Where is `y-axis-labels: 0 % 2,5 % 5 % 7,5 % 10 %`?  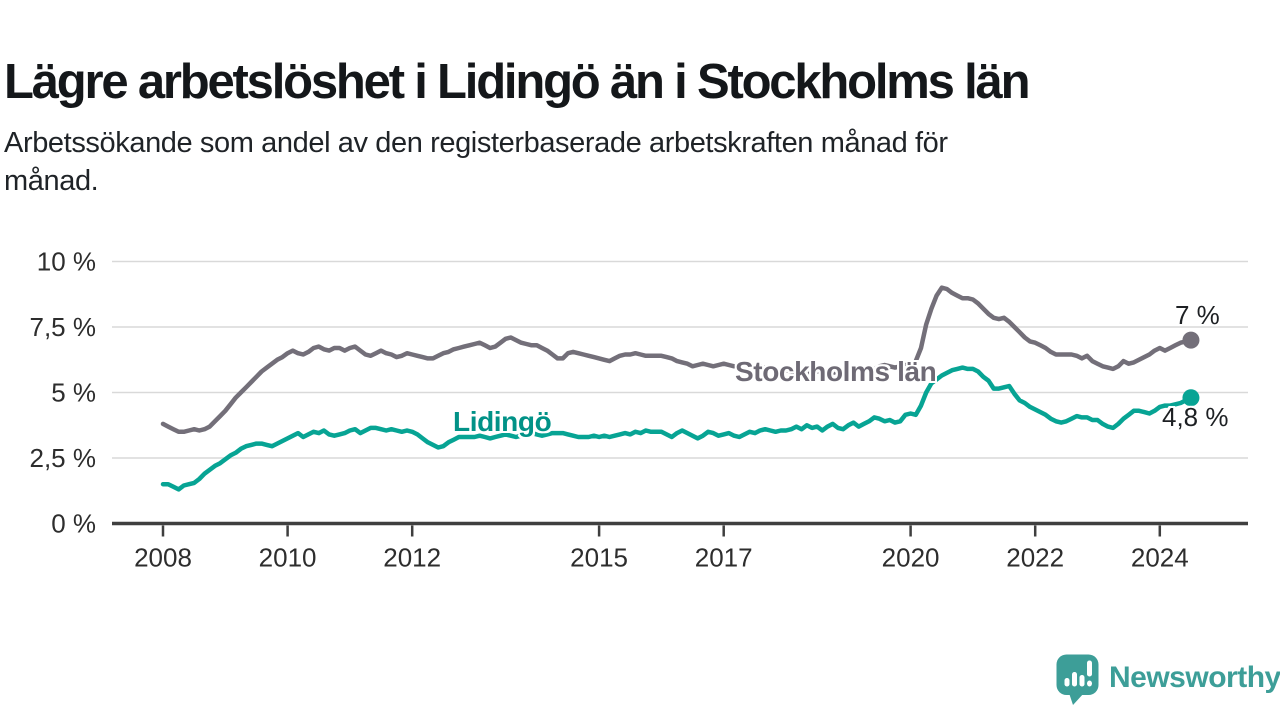
y-axis-labels: 0 % 2,5 % 5 % 7,5 % 10 % is located at coordinates (63, 393).